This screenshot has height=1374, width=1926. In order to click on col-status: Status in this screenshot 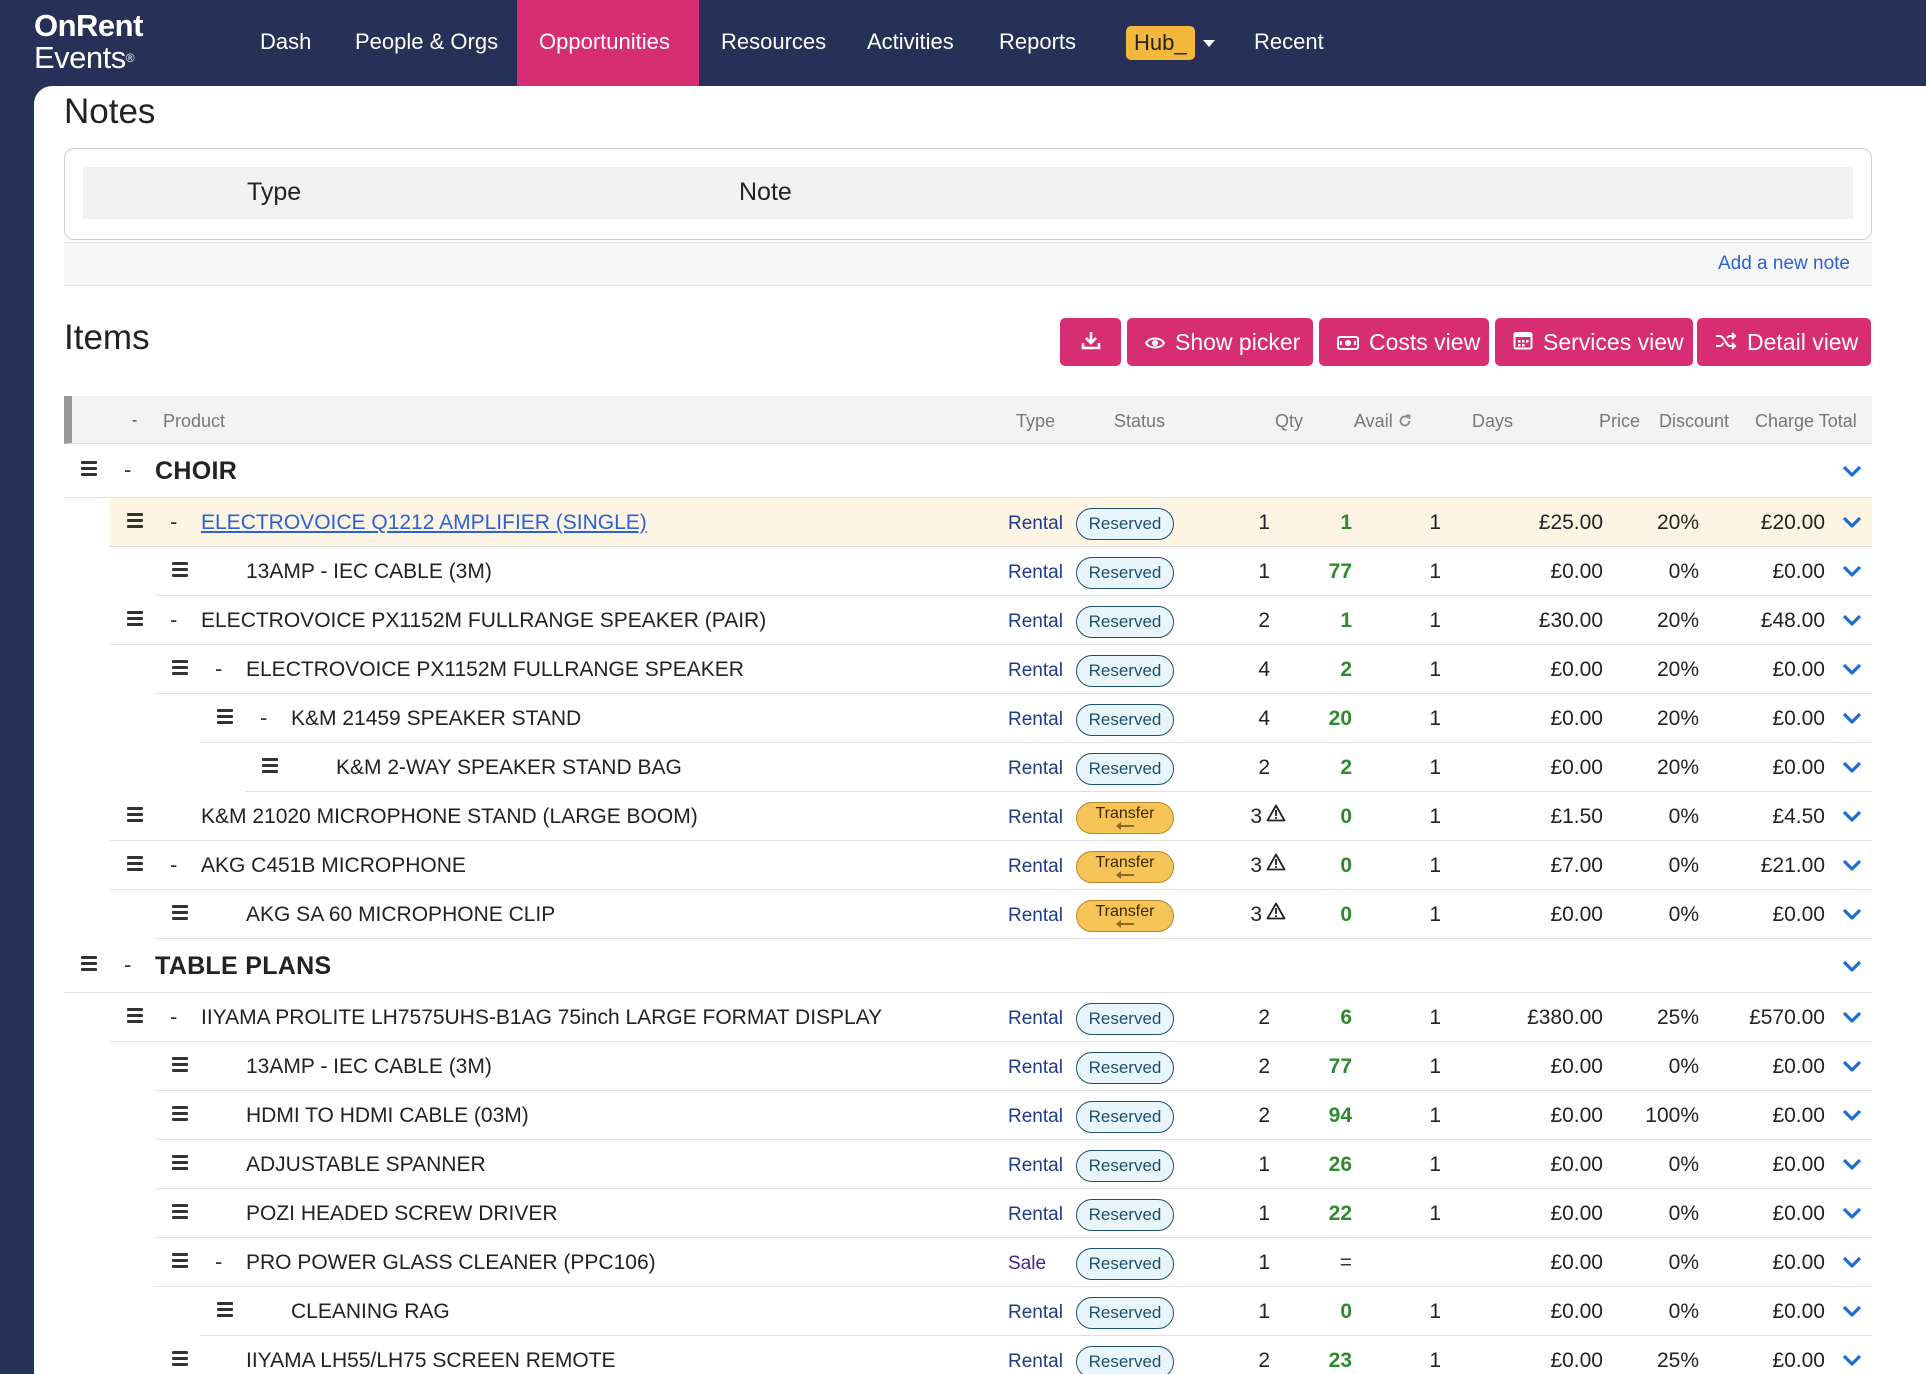, I will do `click(1140, 421)`.